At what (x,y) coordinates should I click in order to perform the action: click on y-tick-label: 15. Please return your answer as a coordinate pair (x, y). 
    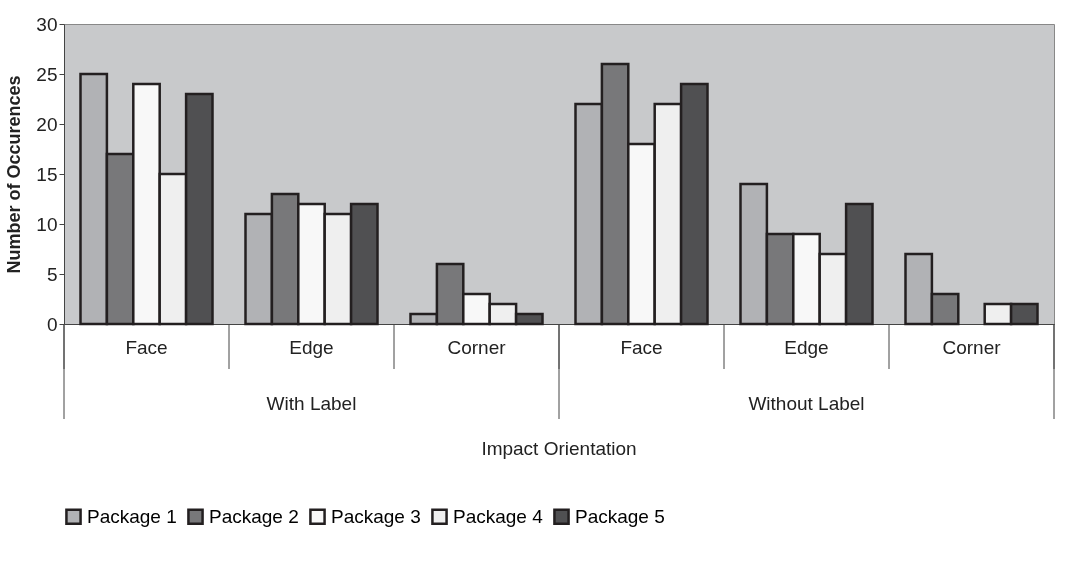
    Looking at the image, I should click on (47, 174).